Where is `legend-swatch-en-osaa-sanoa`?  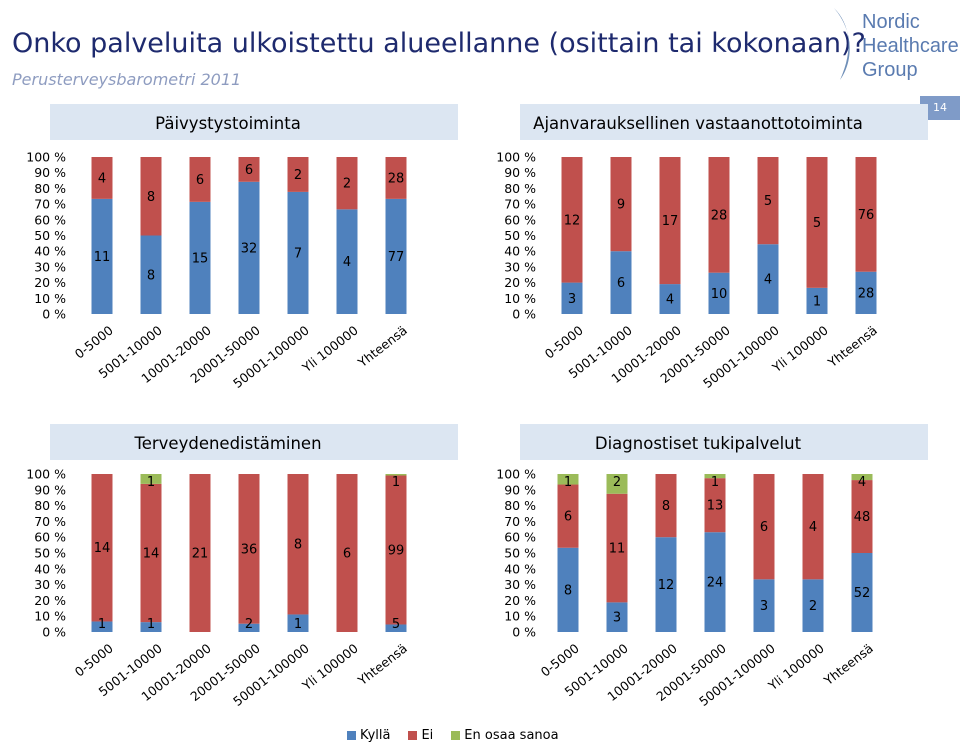
legend-swatch-en-osaa-sanoa is located at coordinates (456, 735).